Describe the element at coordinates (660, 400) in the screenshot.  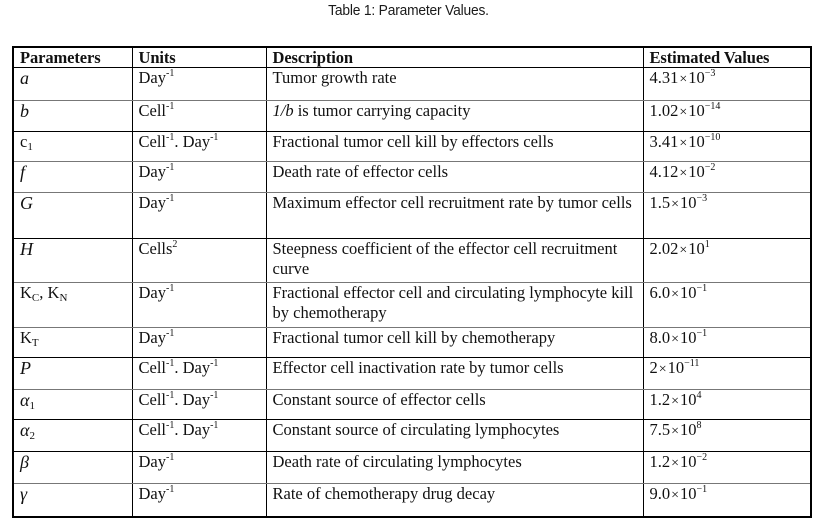
I see `value-mantissa: 1.2` at that location.